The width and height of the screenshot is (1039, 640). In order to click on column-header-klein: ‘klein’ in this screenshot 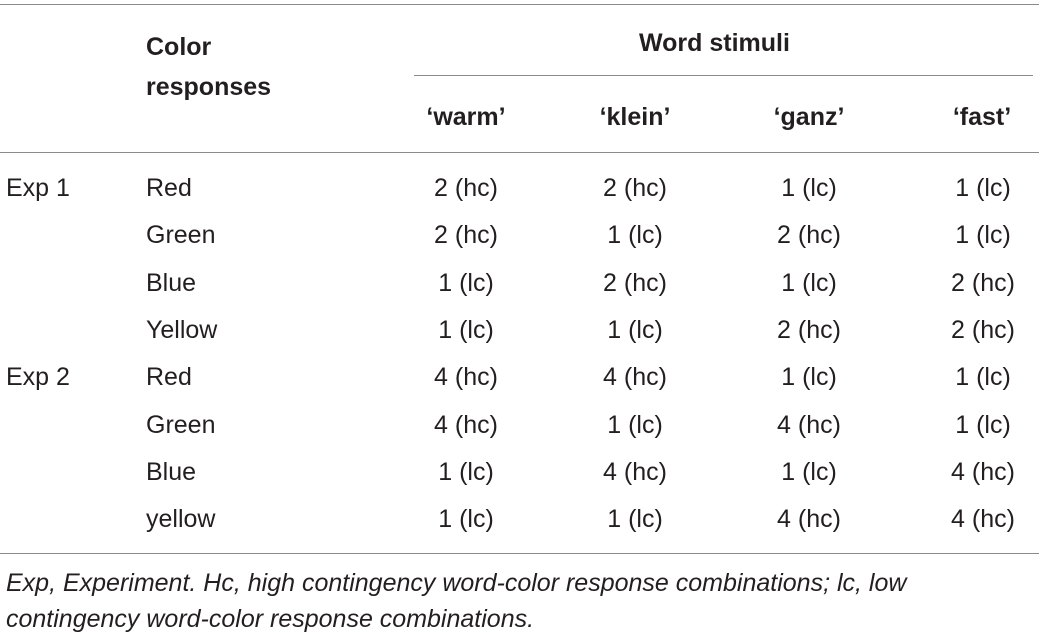, I will do `click(635, 117)`.